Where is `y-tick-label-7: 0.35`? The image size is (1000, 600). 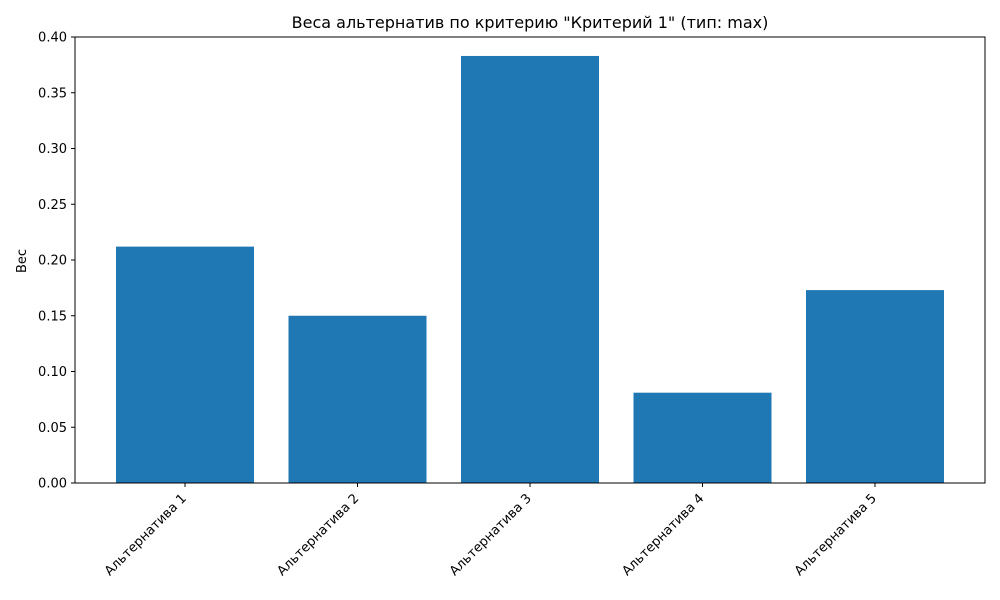
y-tick-label-7: 0.35 is located at coordinates (52, 93).